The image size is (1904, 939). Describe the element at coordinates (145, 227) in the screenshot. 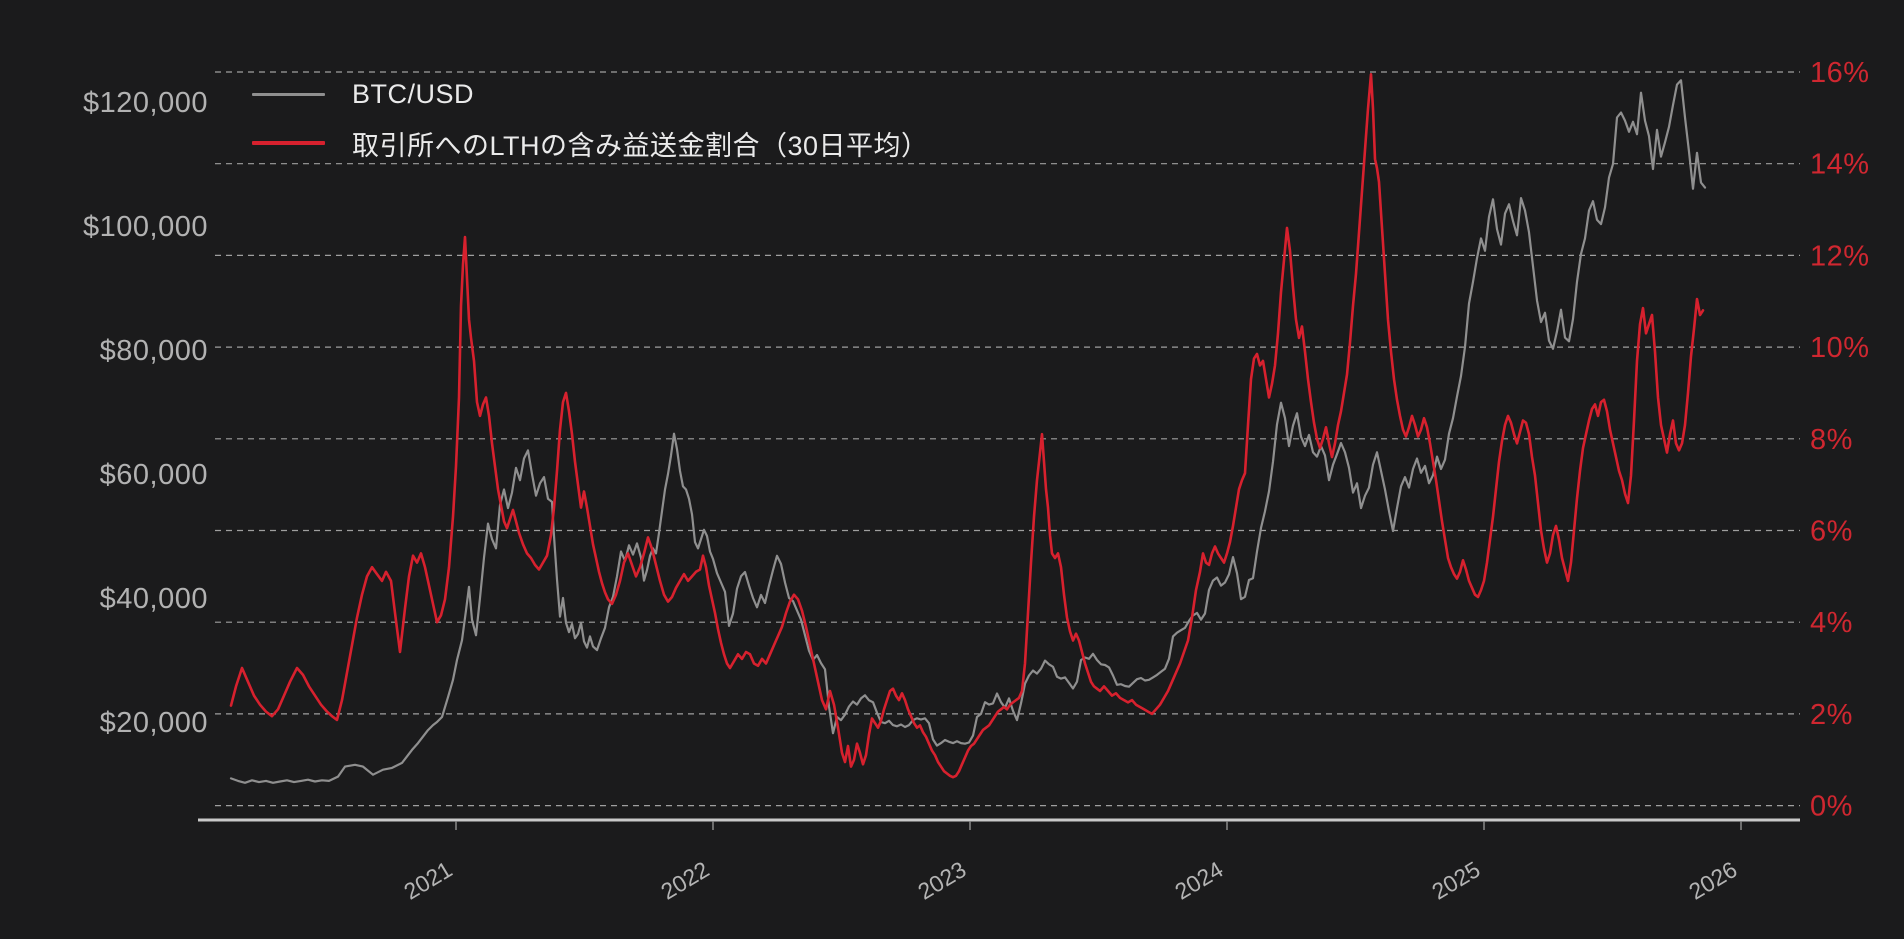

I see `usd-axis-label-100k: $100,000` at that location.